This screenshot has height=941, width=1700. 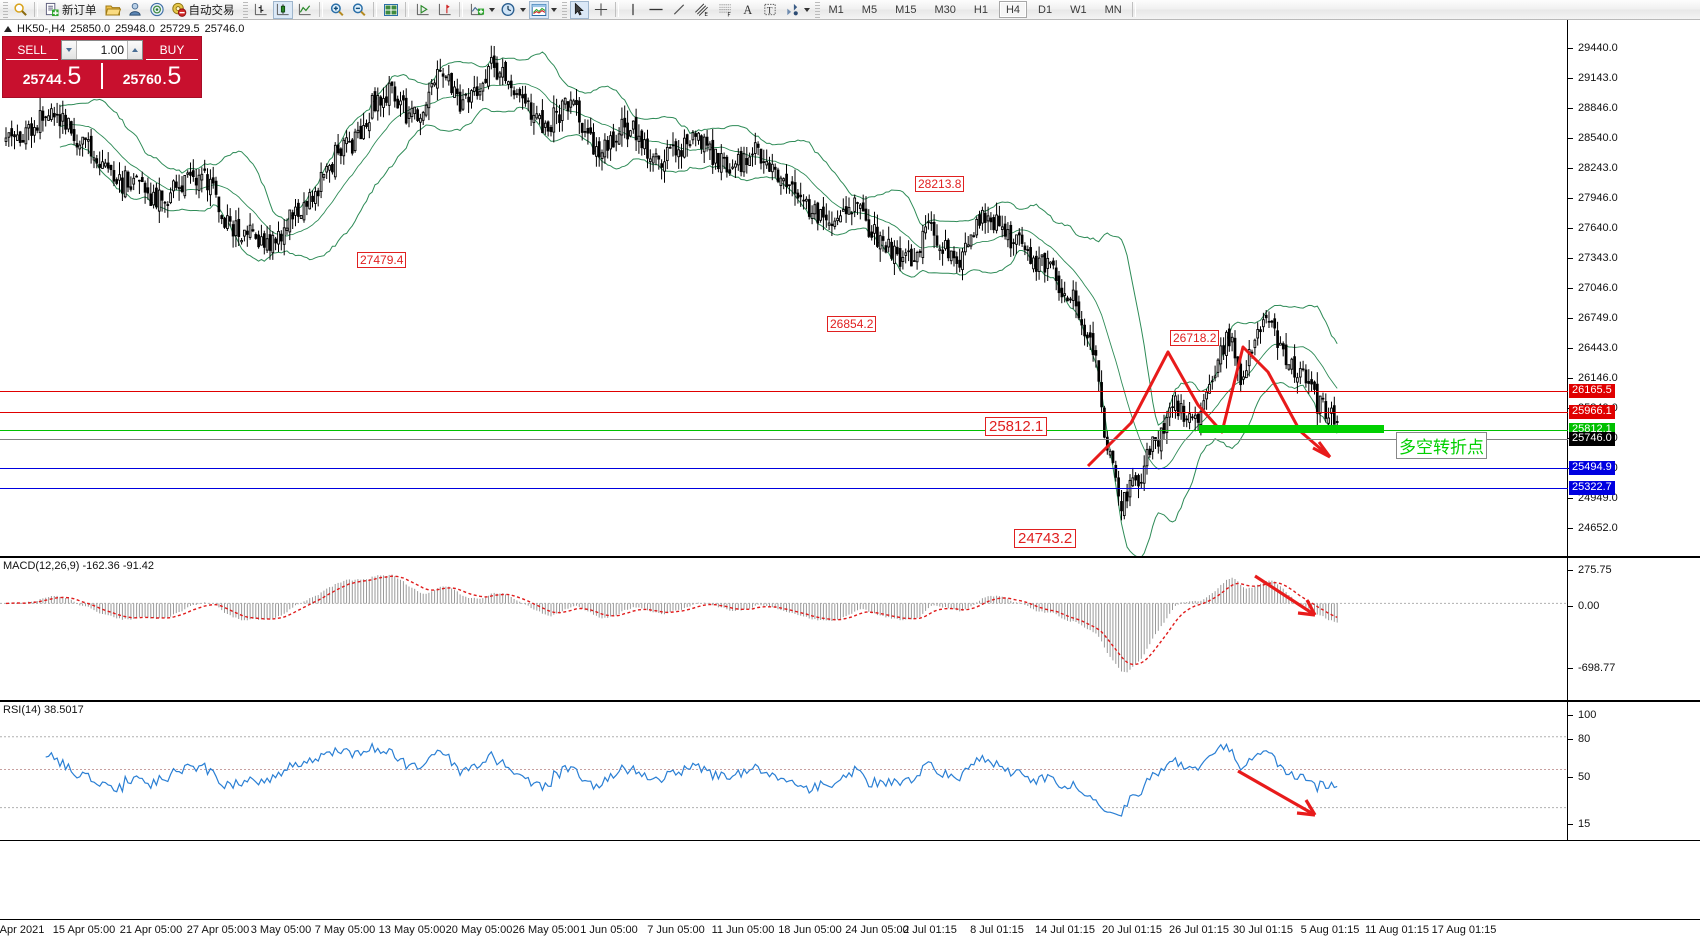 What do you see at coordinates (134, 50) in the screenshot?
I see `volume-increase-button` at bounding box center [134, 50].